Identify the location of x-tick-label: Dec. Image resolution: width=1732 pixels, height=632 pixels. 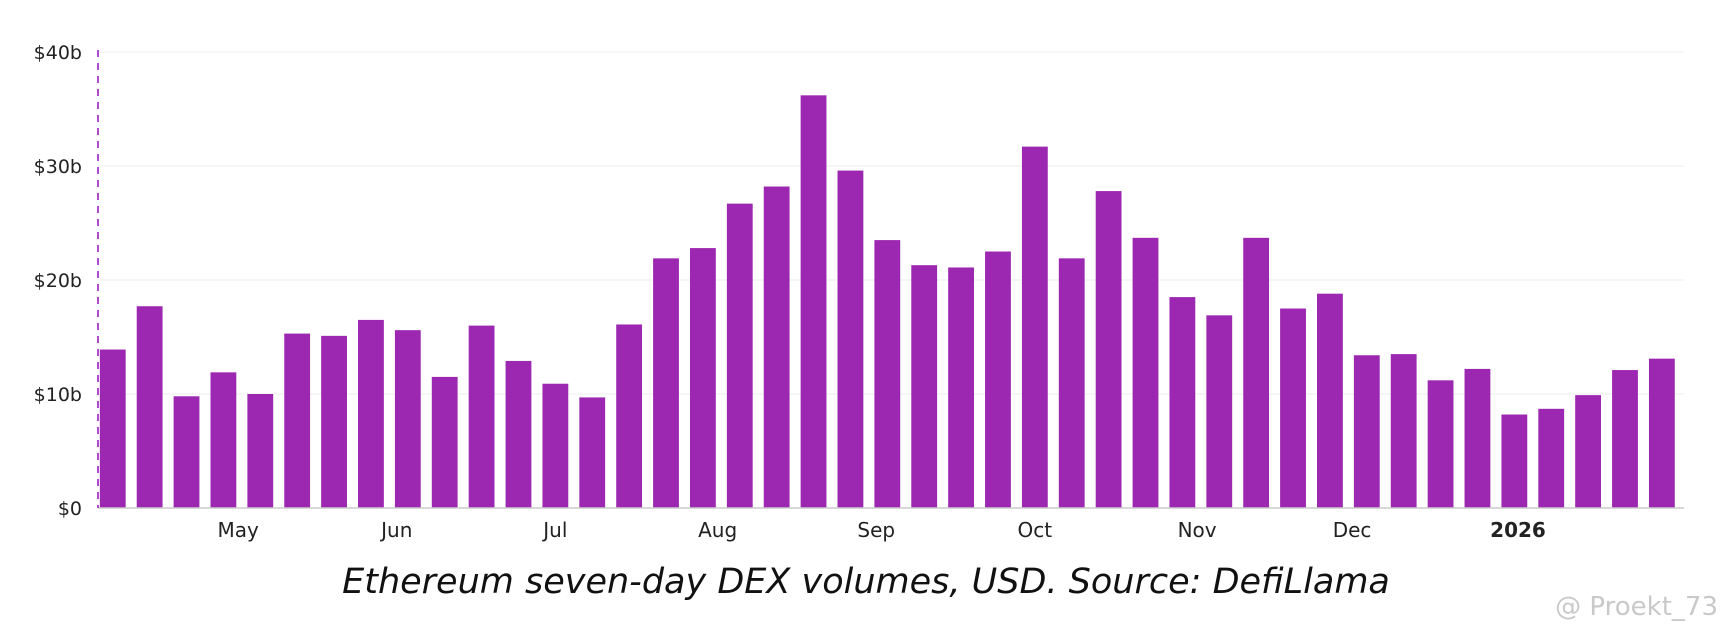
(1352, 530).